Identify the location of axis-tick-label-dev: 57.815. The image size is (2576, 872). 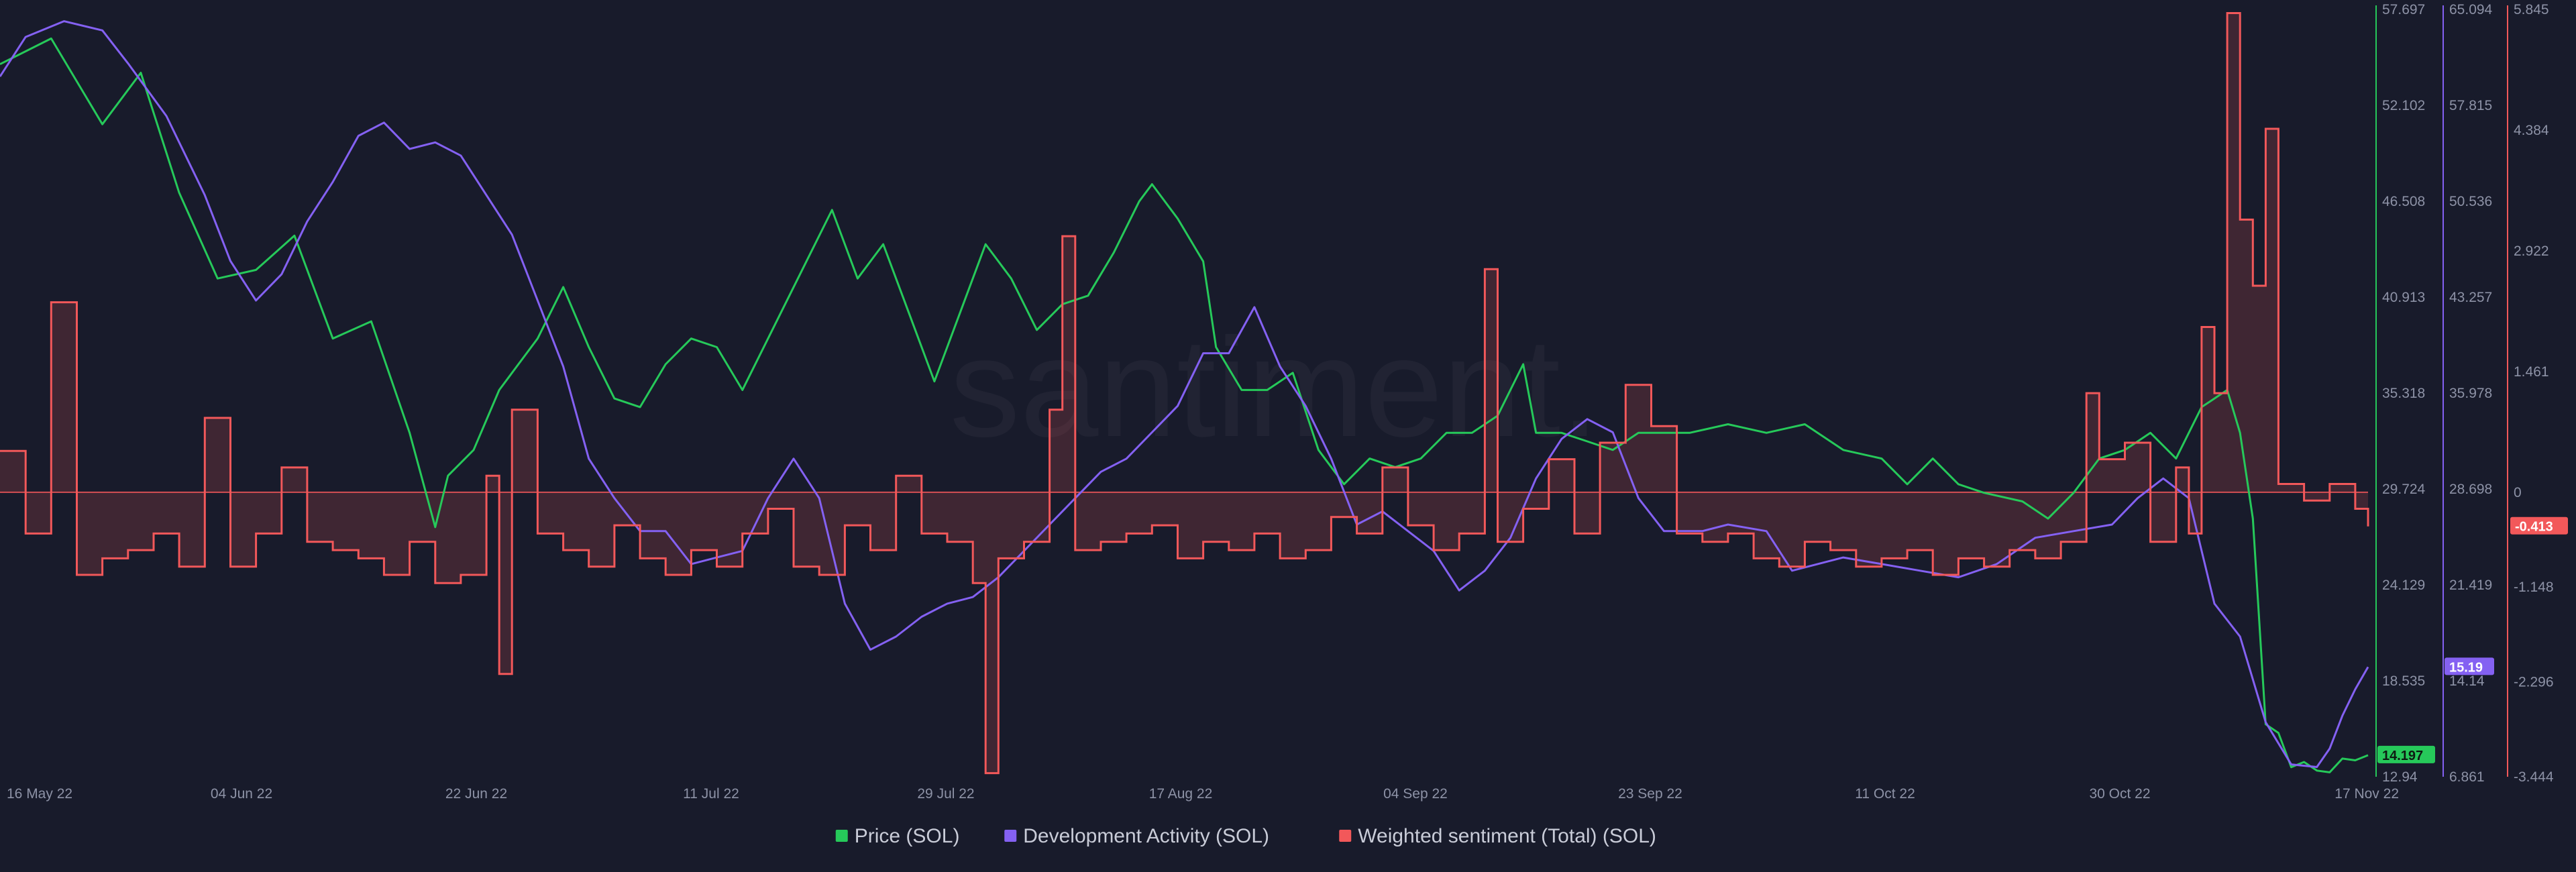
(2470, 106).